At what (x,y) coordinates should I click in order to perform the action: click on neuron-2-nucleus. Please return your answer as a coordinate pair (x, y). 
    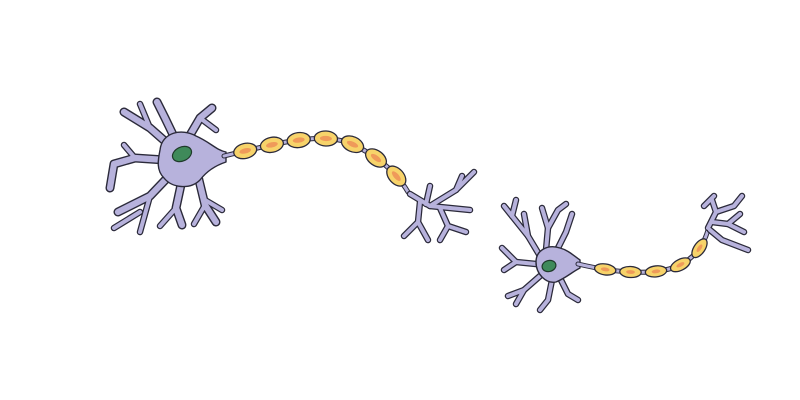
    Looking at the image, I should click on (549, 266).